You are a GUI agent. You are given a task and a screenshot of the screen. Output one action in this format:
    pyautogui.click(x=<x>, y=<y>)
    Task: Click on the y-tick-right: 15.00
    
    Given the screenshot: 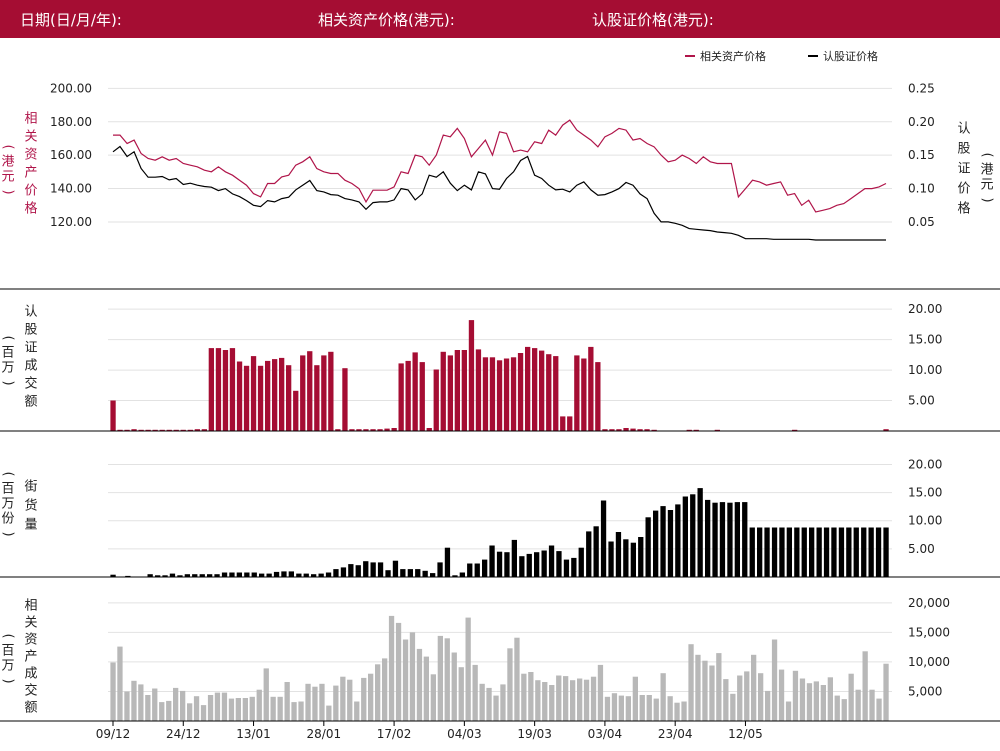 What is the action you would take?
    pyautogui.click(x=925, y=340)
    